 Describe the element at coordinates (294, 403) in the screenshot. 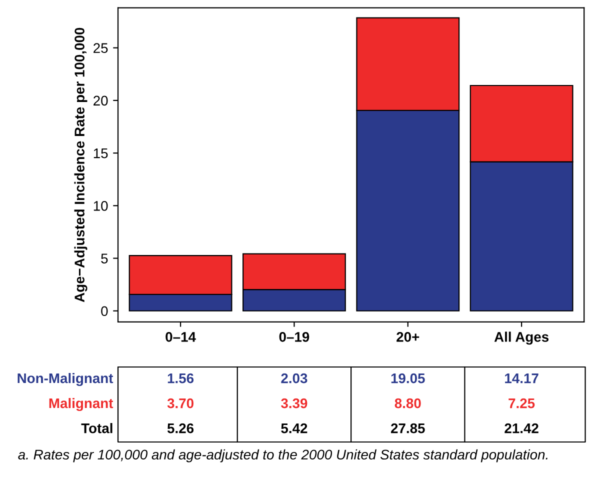

I see `data-label: 3.39` at that location.